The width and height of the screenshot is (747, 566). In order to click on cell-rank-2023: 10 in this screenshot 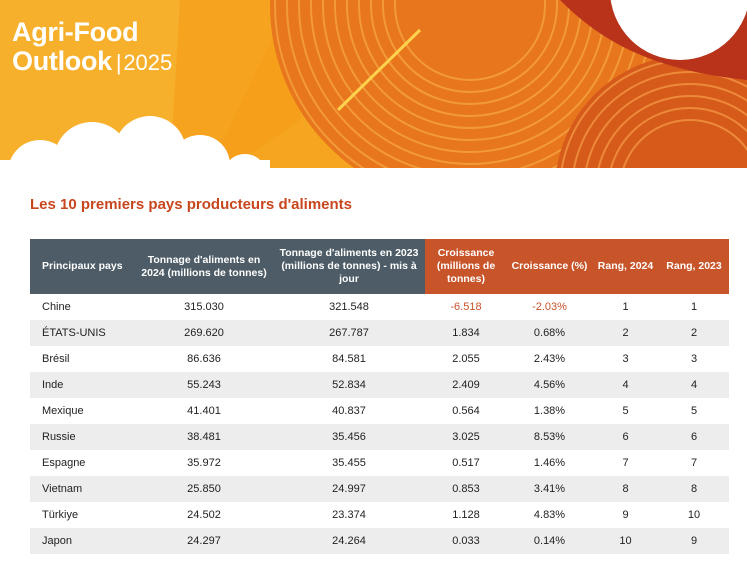, I will do `click(694, 515)`.